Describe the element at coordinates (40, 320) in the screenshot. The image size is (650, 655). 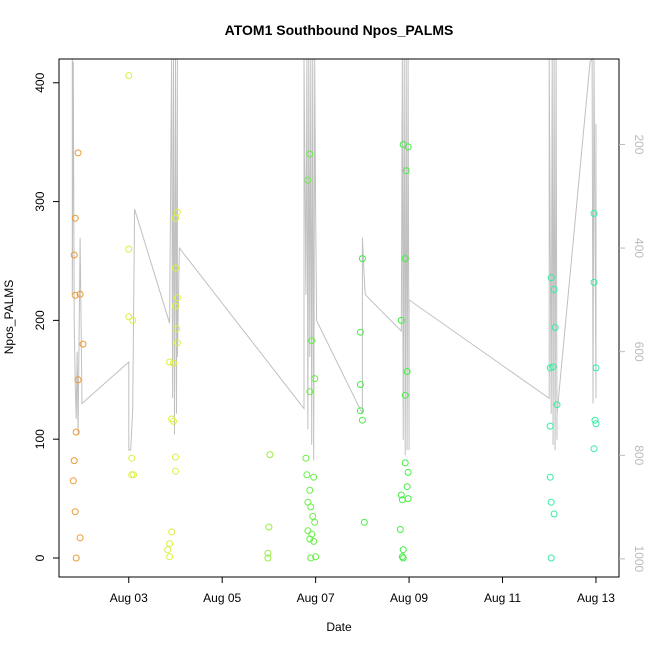
I see `y-tick-label: 200` at that location.